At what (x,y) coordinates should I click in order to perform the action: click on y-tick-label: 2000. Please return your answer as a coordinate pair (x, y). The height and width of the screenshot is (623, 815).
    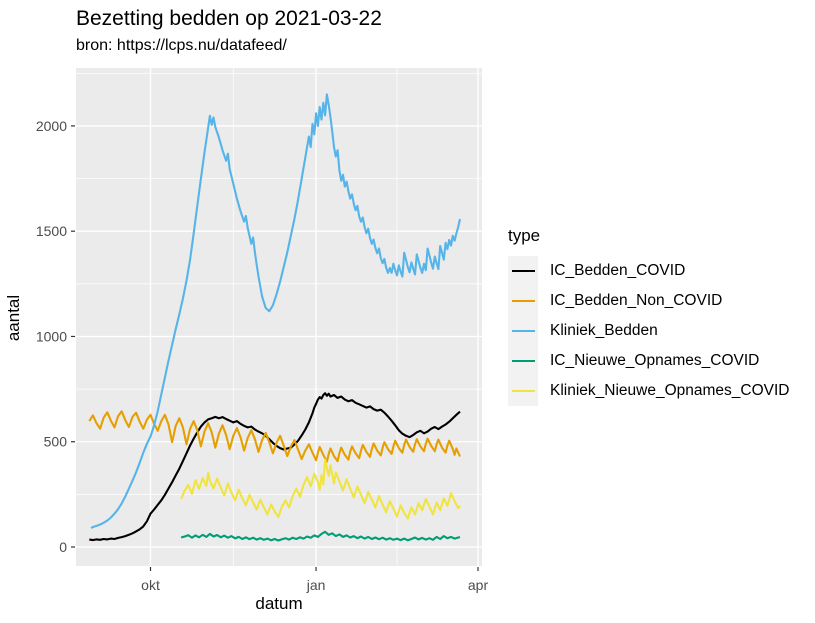
    Looking at the image, I should click on (51, 126).